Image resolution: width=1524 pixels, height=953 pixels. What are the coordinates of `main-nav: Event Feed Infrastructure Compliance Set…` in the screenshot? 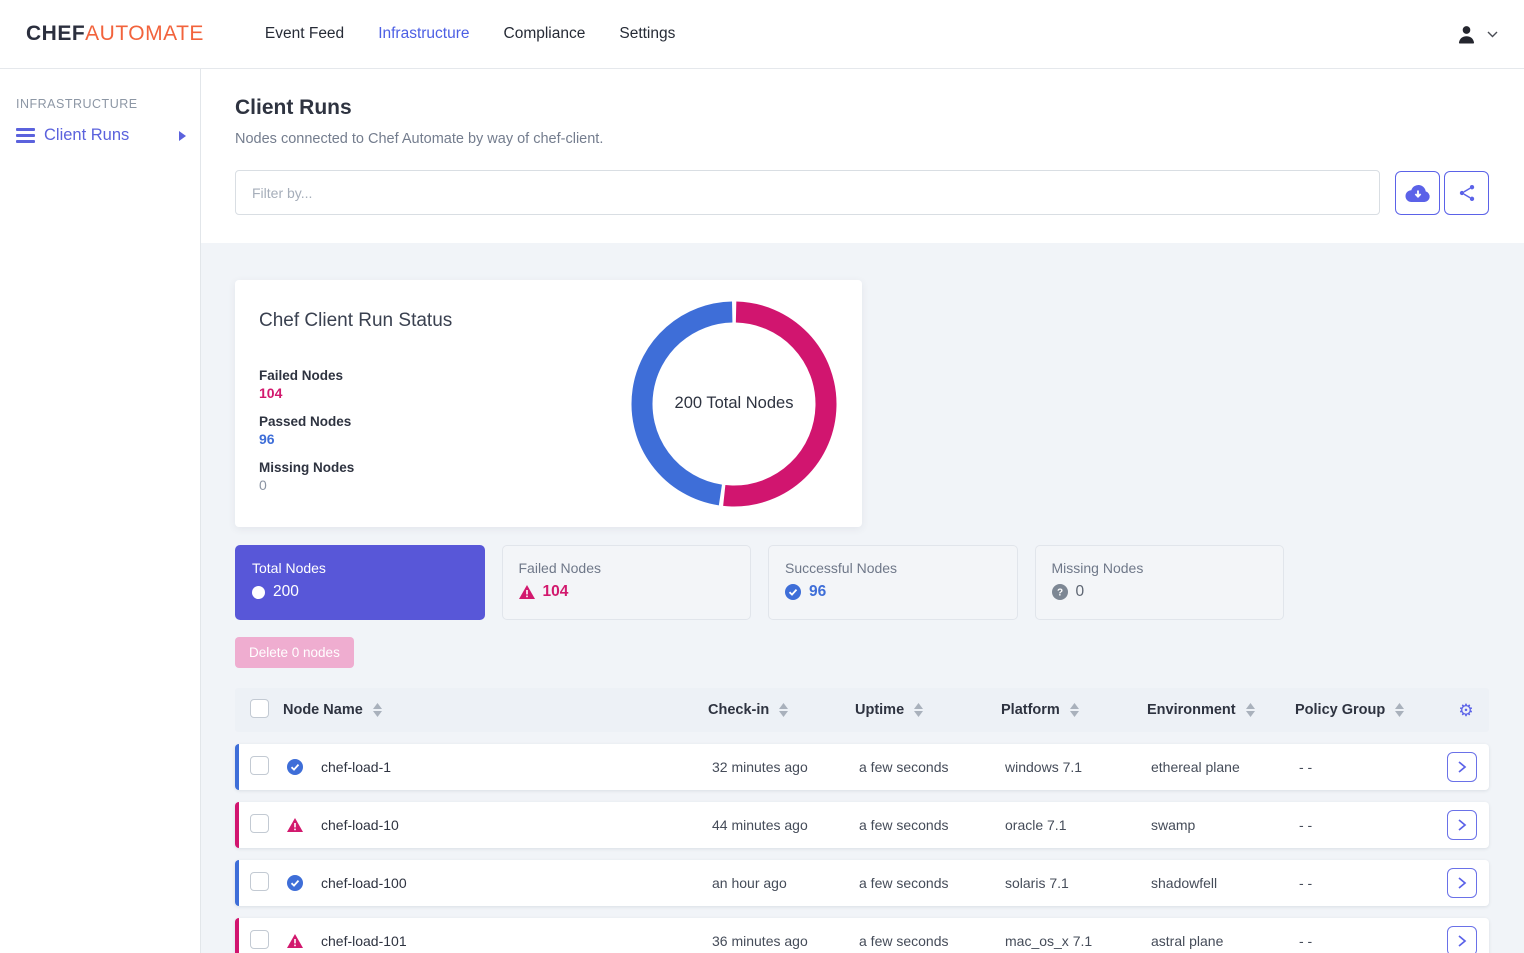 It's located at (470, 34).